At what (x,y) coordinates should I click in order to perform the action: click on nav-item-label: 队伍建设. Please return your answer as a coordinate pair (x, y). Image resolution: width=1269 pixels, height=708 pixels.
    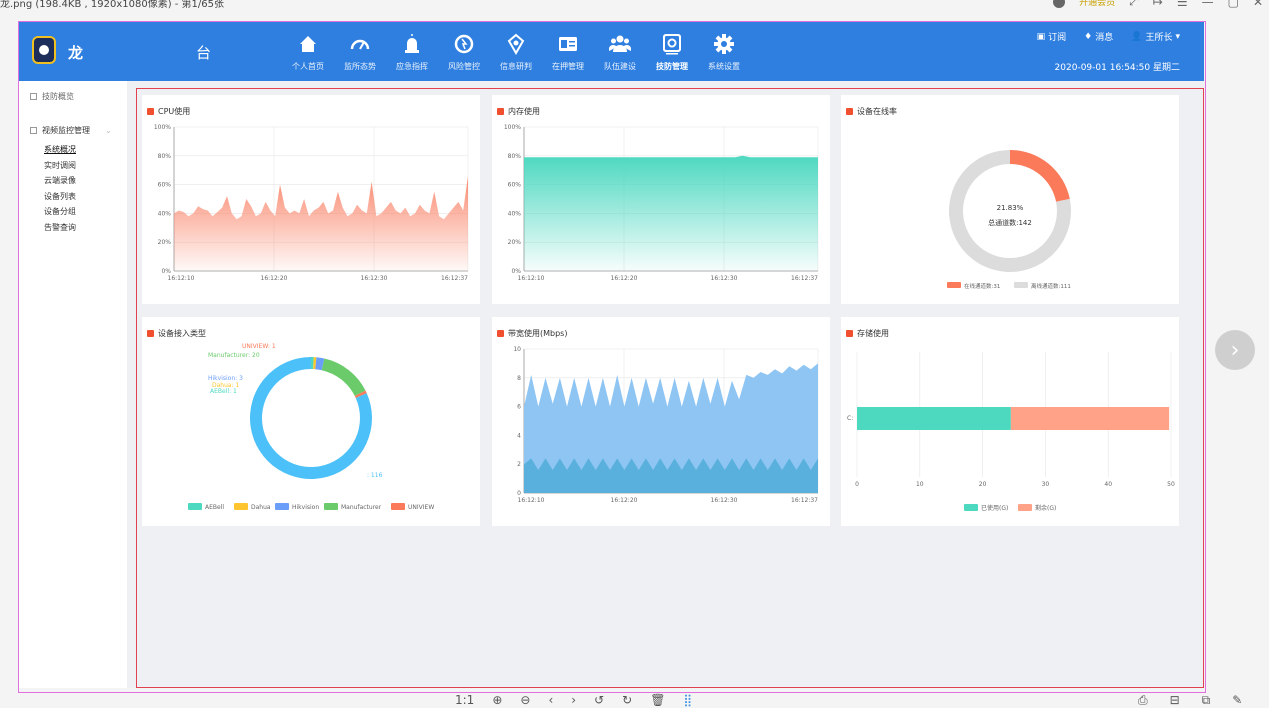
    Looking at the image, I should click on (620, 66).